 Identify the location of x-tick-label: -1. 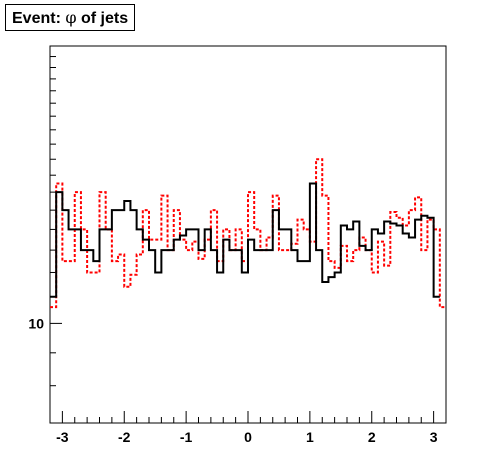
(186, 437).